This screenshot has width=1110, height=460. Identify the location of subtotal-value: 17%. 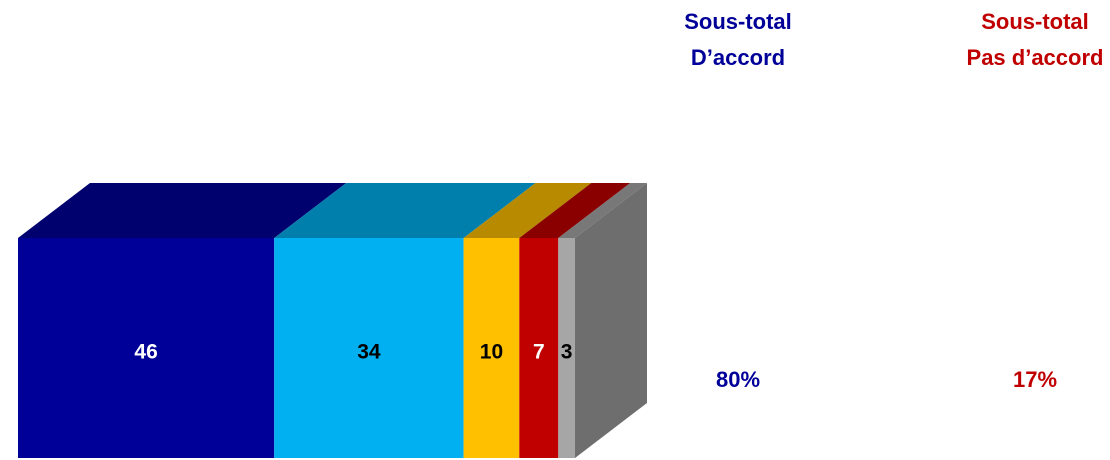
(1035, 379).